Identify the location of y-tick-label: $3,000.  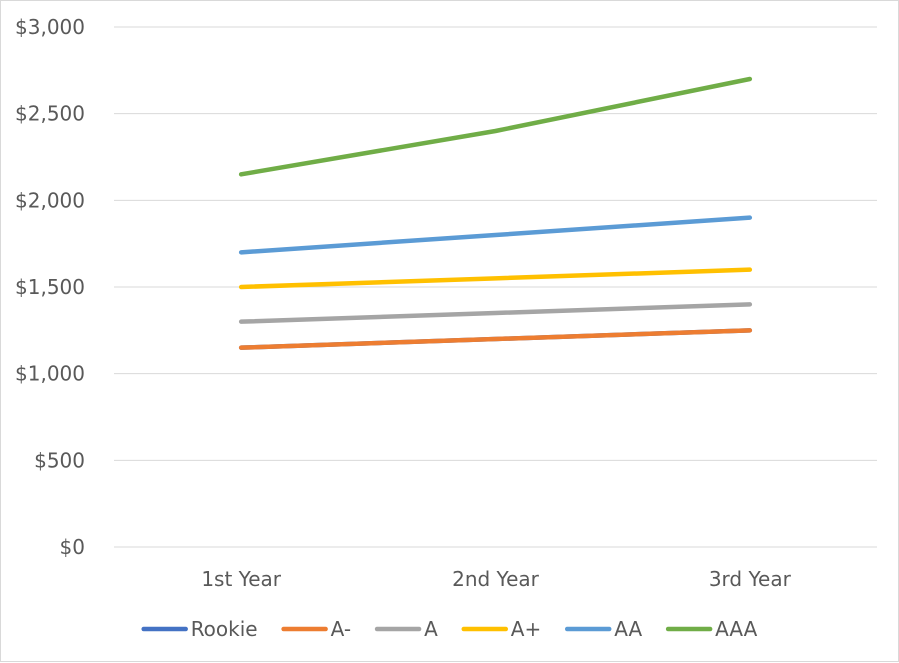
(50, 27).